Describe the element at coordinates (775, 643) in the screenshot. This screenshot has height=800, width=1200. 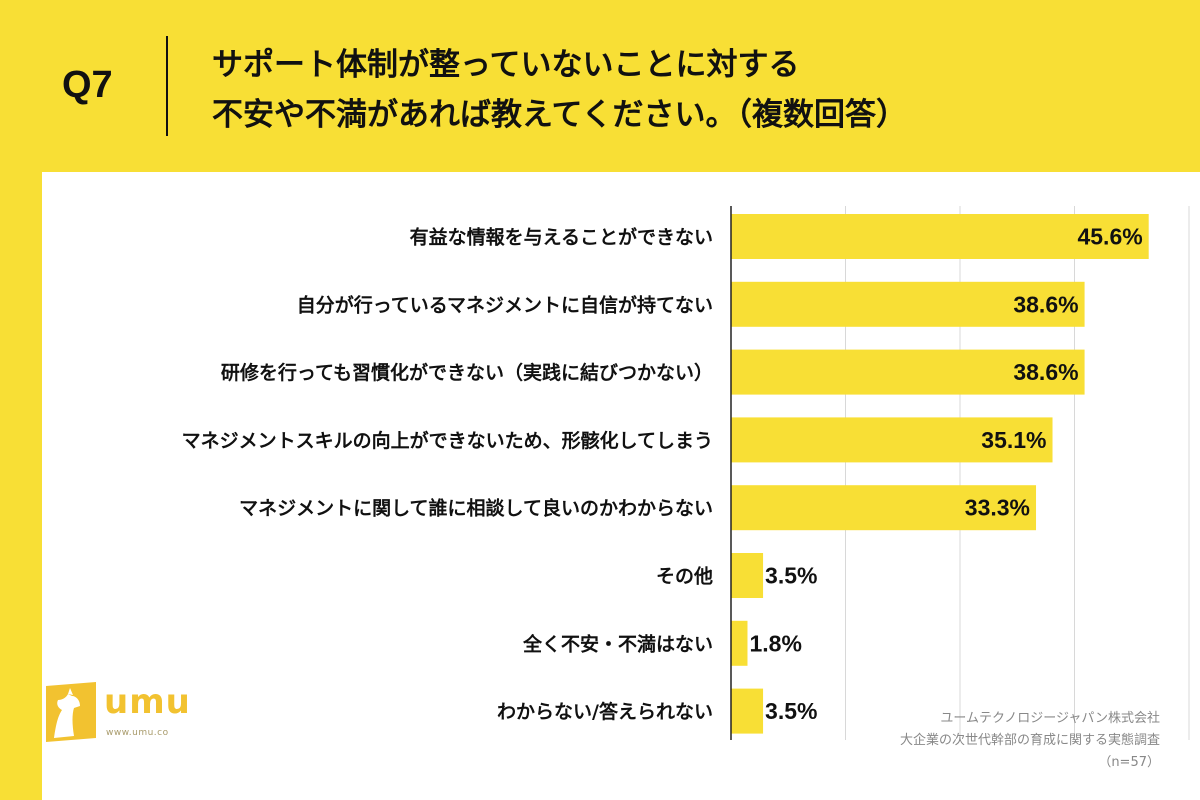
I see `value-label: 1.8%` at that location.